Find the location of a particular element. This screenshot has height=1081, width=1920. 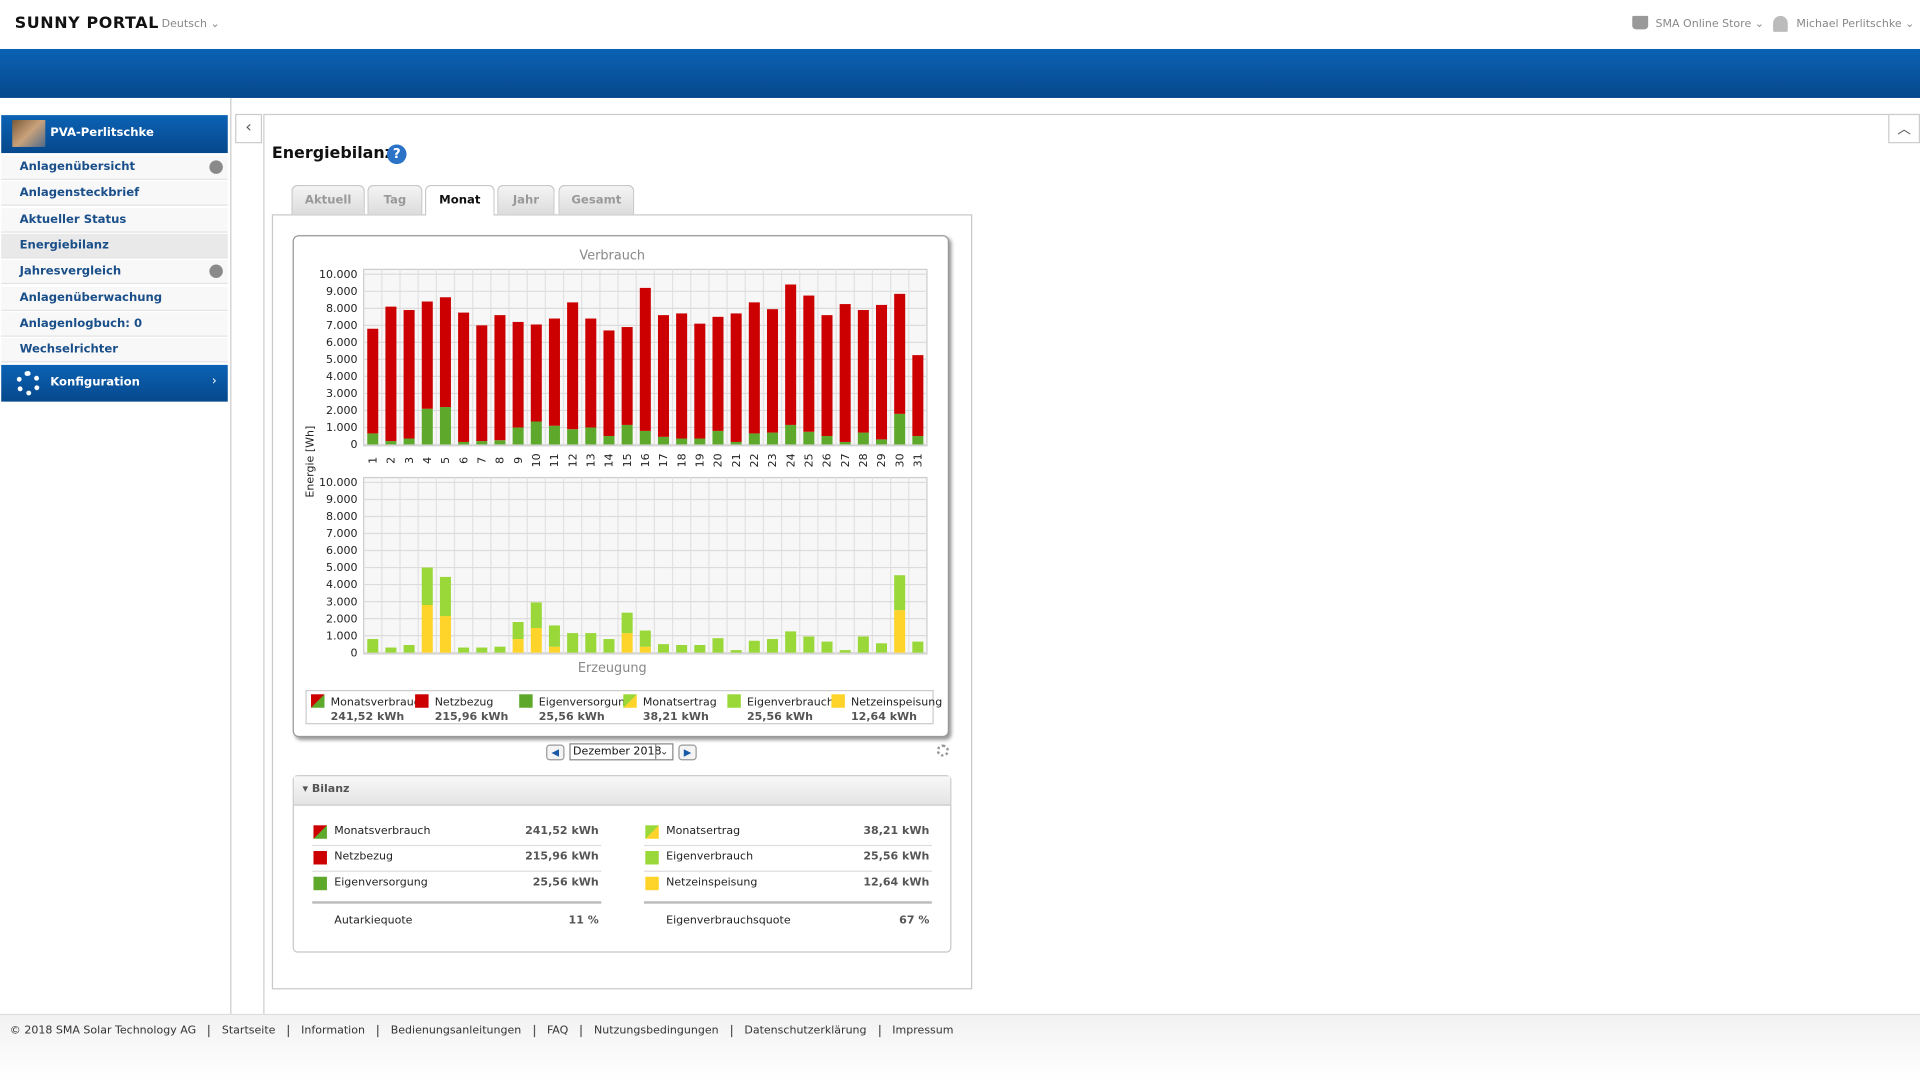

x-tick-label: 8 is located at coordinates (500, 460).